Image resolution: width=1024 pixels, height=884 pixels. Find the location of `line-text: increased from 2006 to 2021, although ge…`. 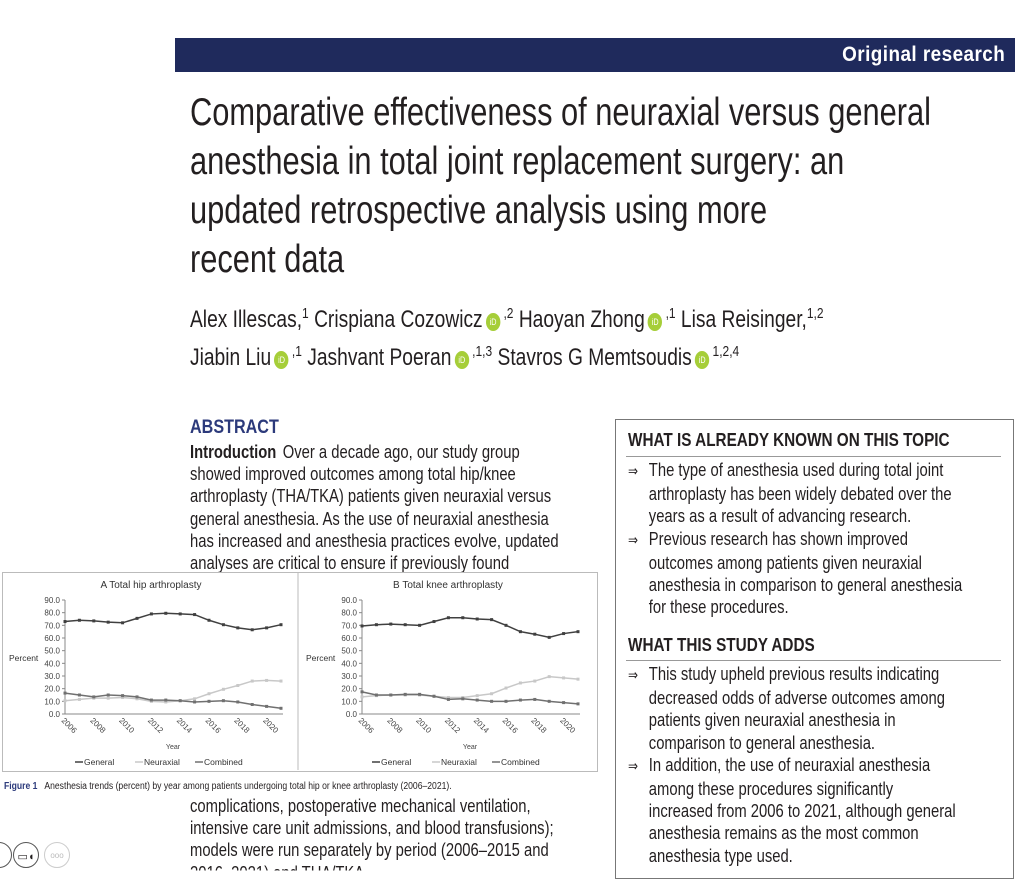

line-text: increased from 2006 to 2021, although ge… is located at coordinates (802, 811).